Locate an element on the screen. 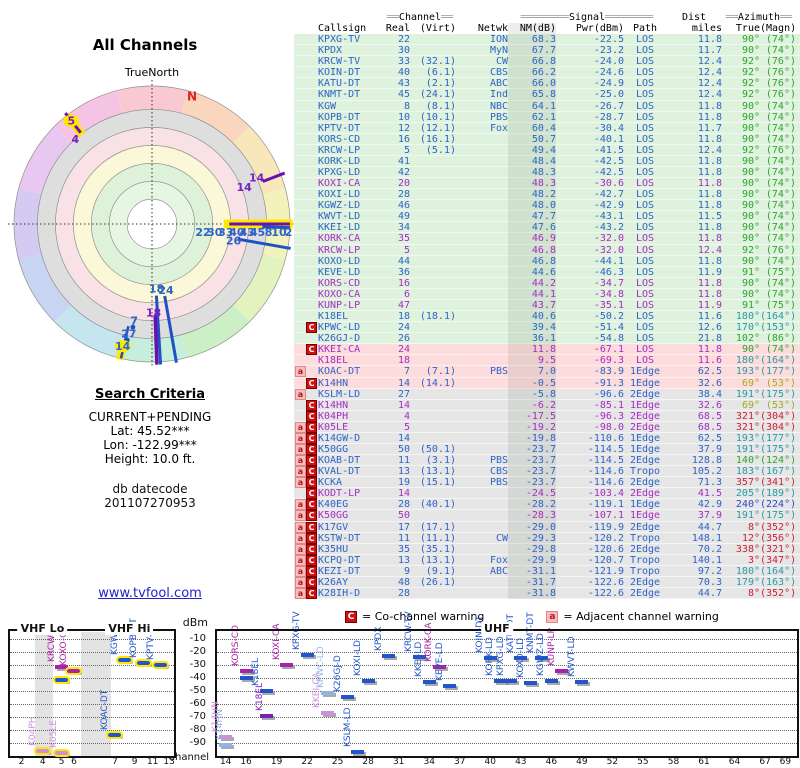 This screenshot has height=768, width=800. cell-real: 46 is located at coordinates (403, 206).